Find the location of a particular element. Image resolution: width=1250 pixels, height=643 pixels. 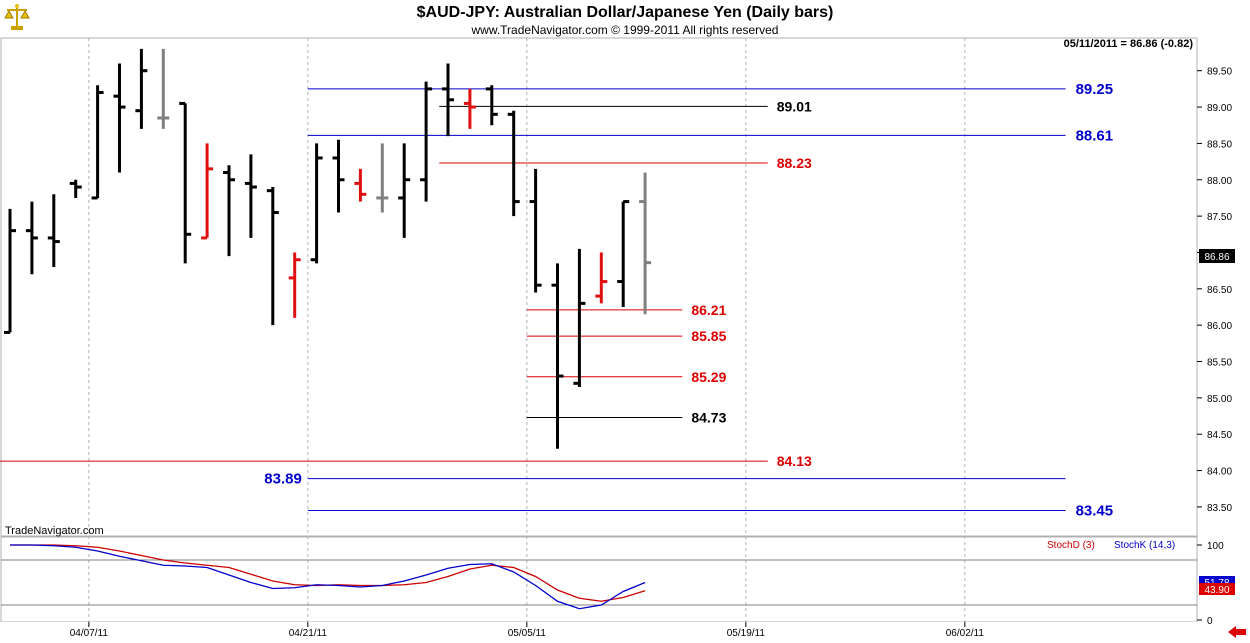

date-axis-ticks: 04/07/11 04/21/11 05/05/11 05/19/11 06/02/11 is located at coordinates (527, 630).